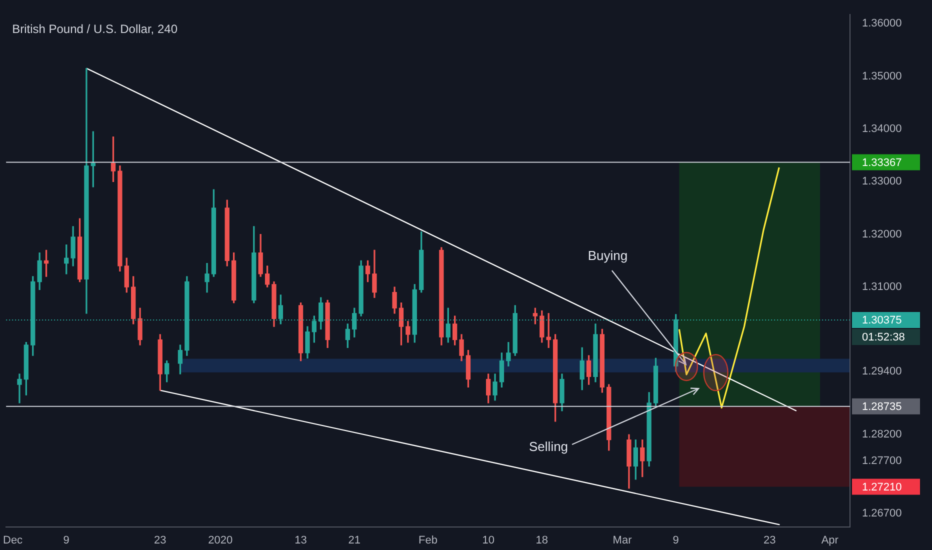 This screenshot has width=932, height=550. What do you see at coordinates (428, 540) in the screenshot?
I see `x-tick-label: Feb` at bounding box center [428, 540].